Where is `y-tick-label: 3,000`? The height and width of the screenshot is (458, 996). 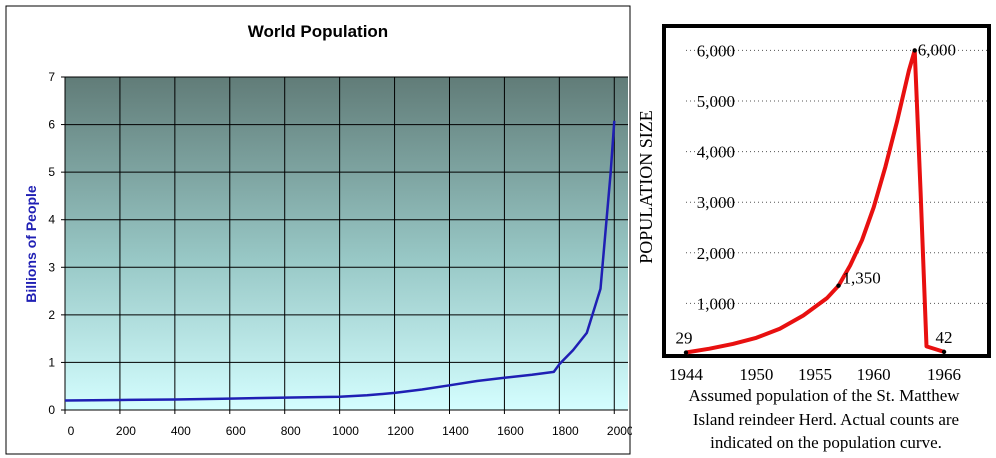 y-tick-label: 3,000 is located at coordinates (716, 202).